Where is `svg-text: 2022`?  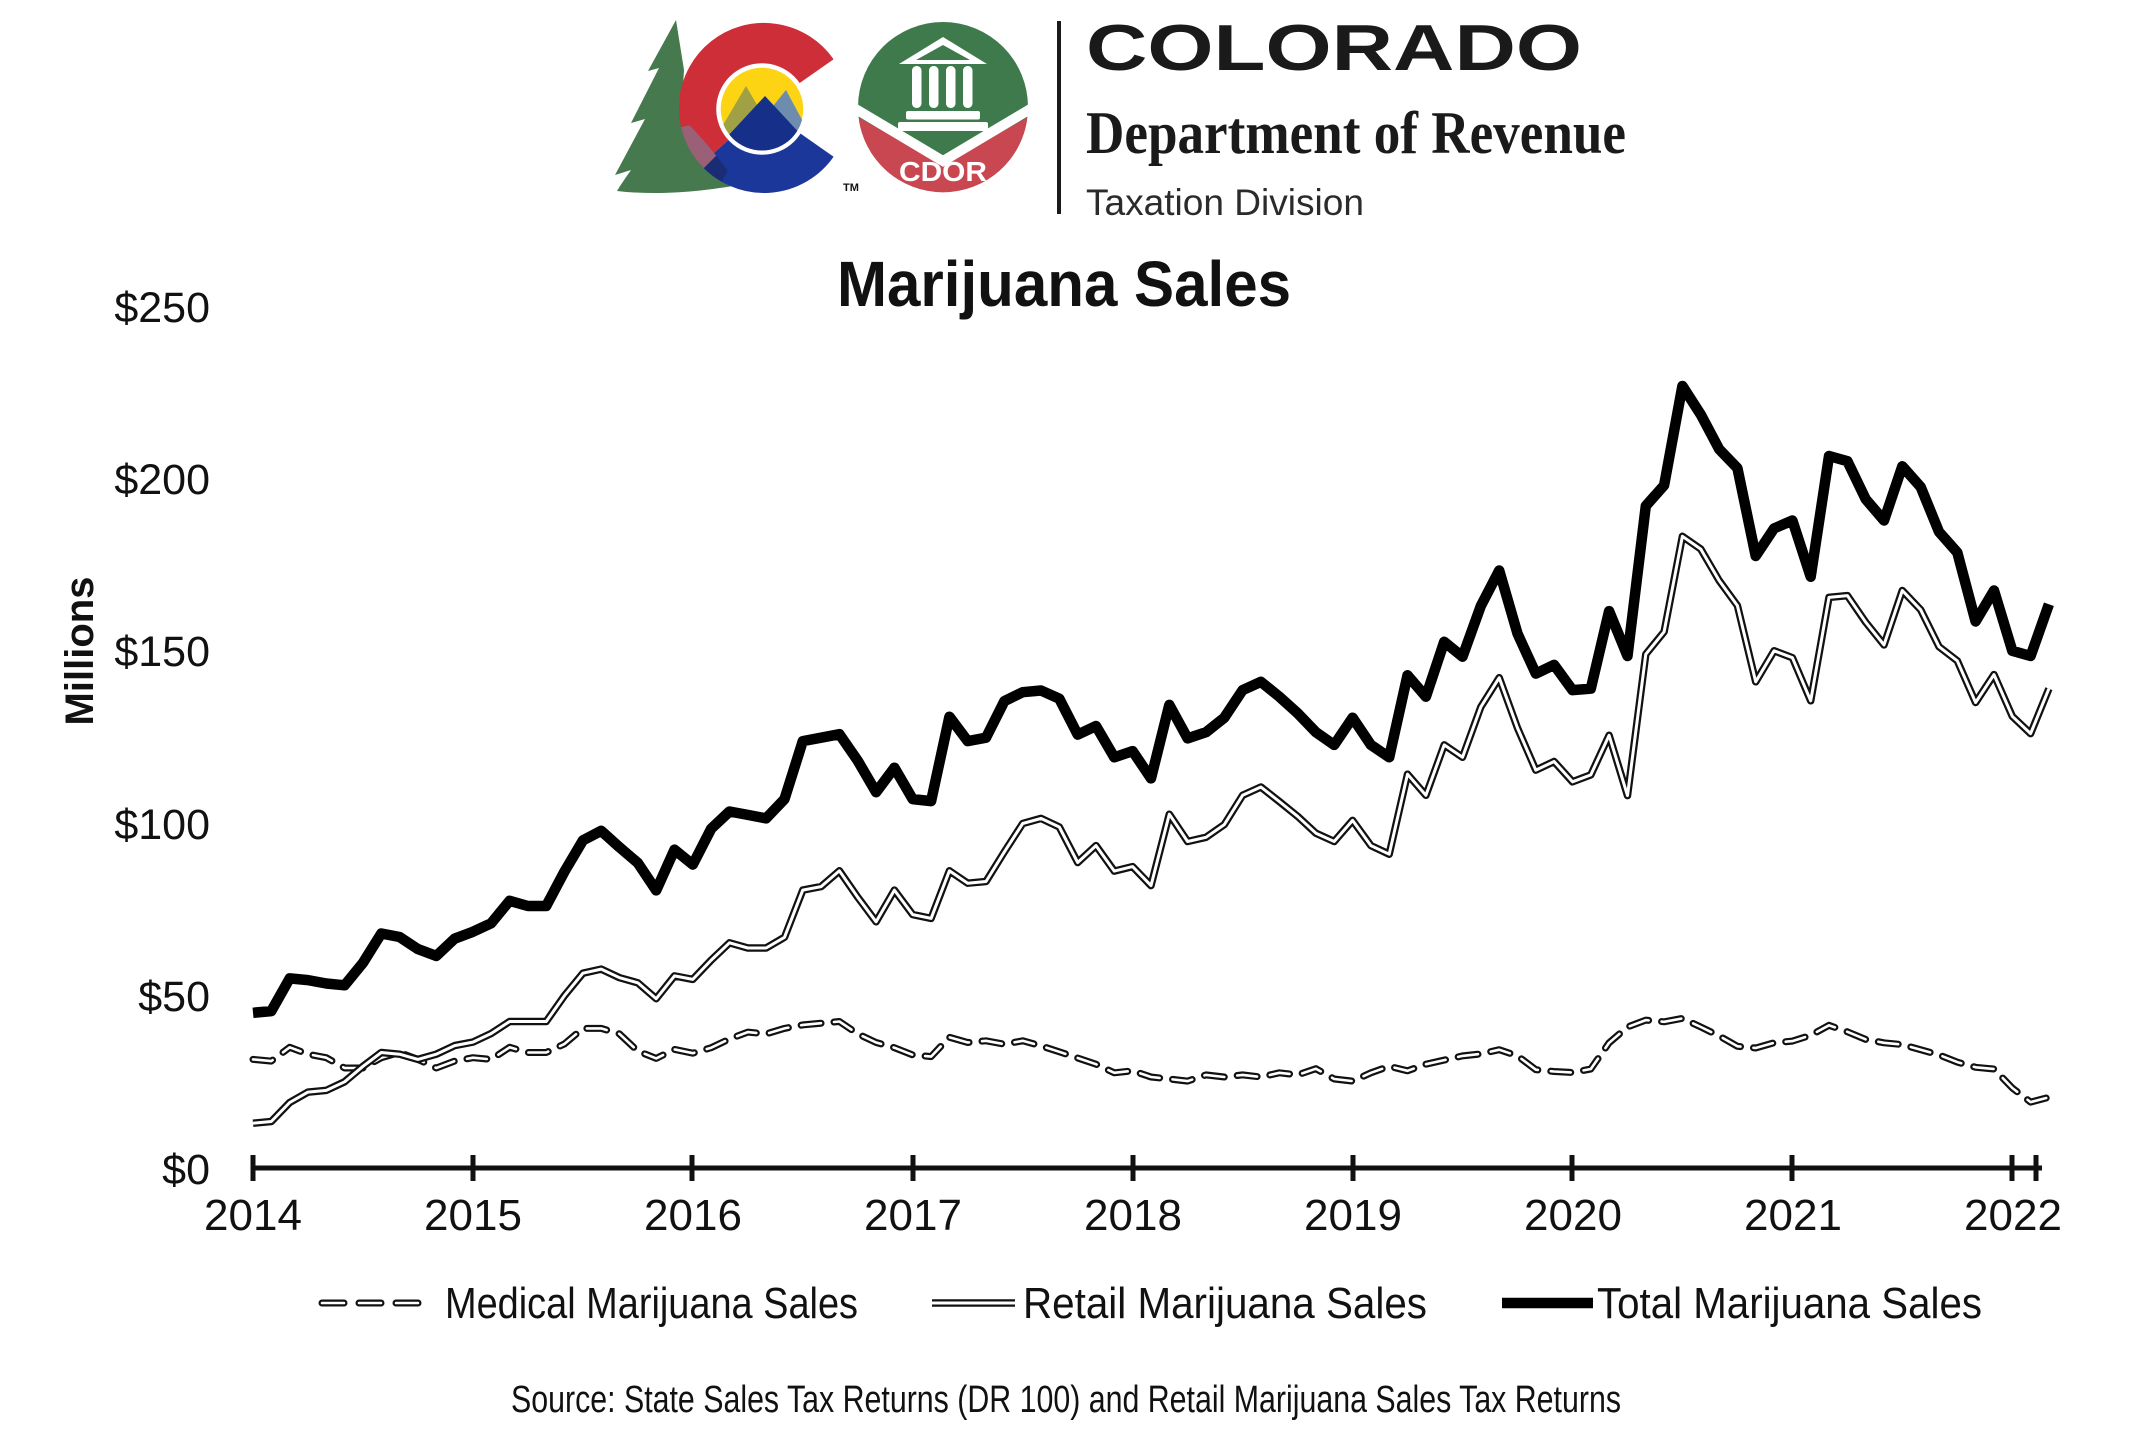 svg-text: 2022 is located at coordinates (2013, 1215).